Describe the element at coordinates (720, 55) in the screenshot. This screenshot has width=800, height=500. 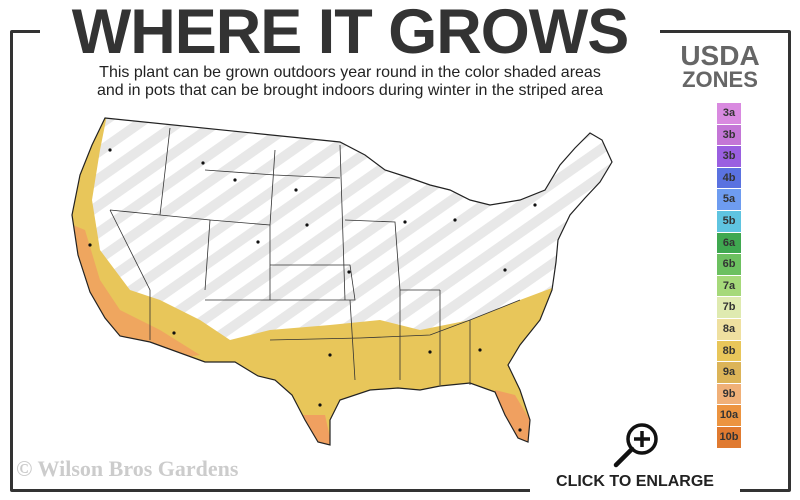
I see `legend-title-line-1: USDA` at that location.